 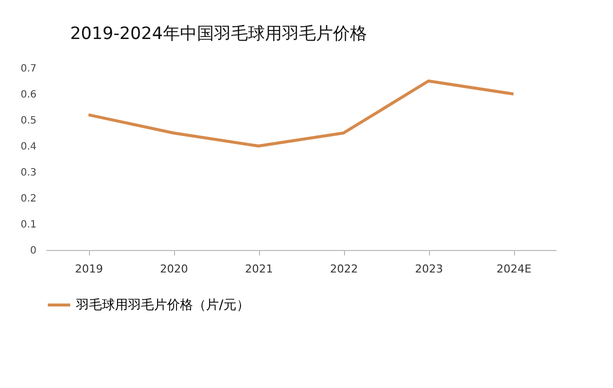 I want to click on x-tick-label: 2022, so click(x=344, y=269).